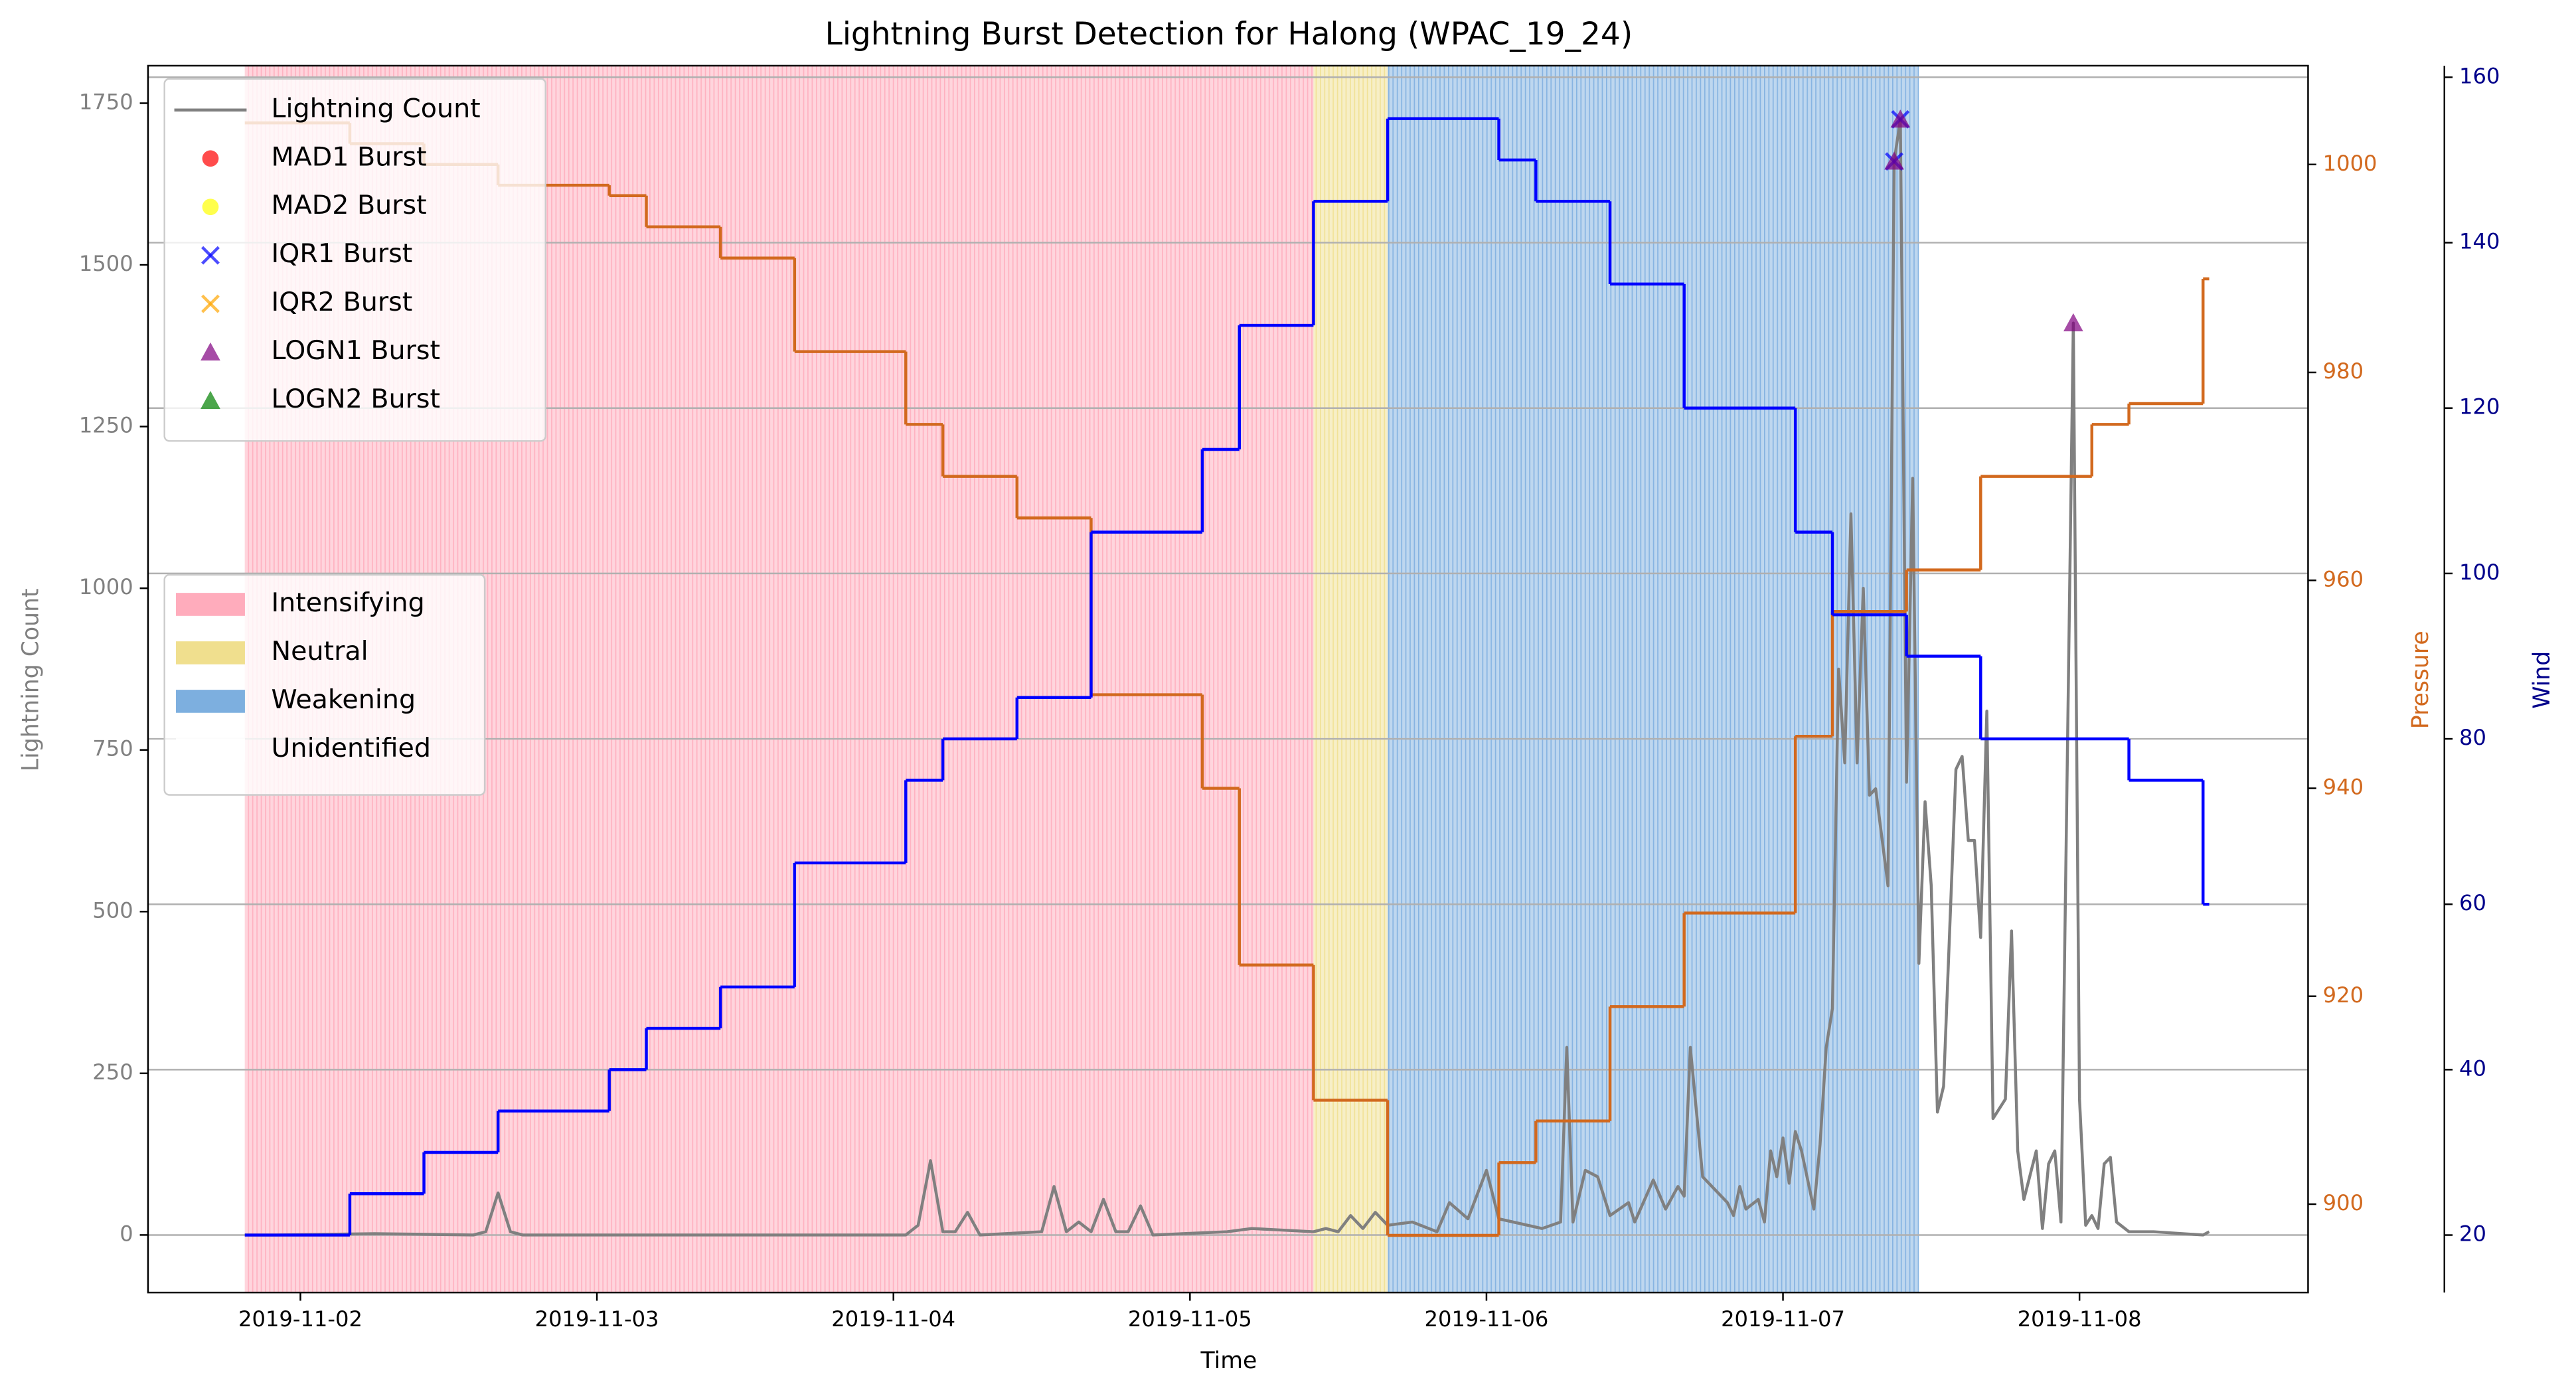  Describe the element at coordinates (126, 1234) in the screenshot. I see `y-tick-label: 0` at that location.